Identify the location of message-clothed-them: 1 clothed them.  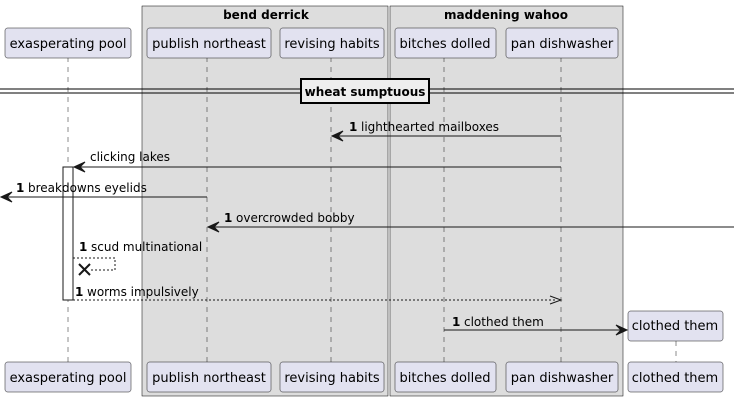
(536, 325).